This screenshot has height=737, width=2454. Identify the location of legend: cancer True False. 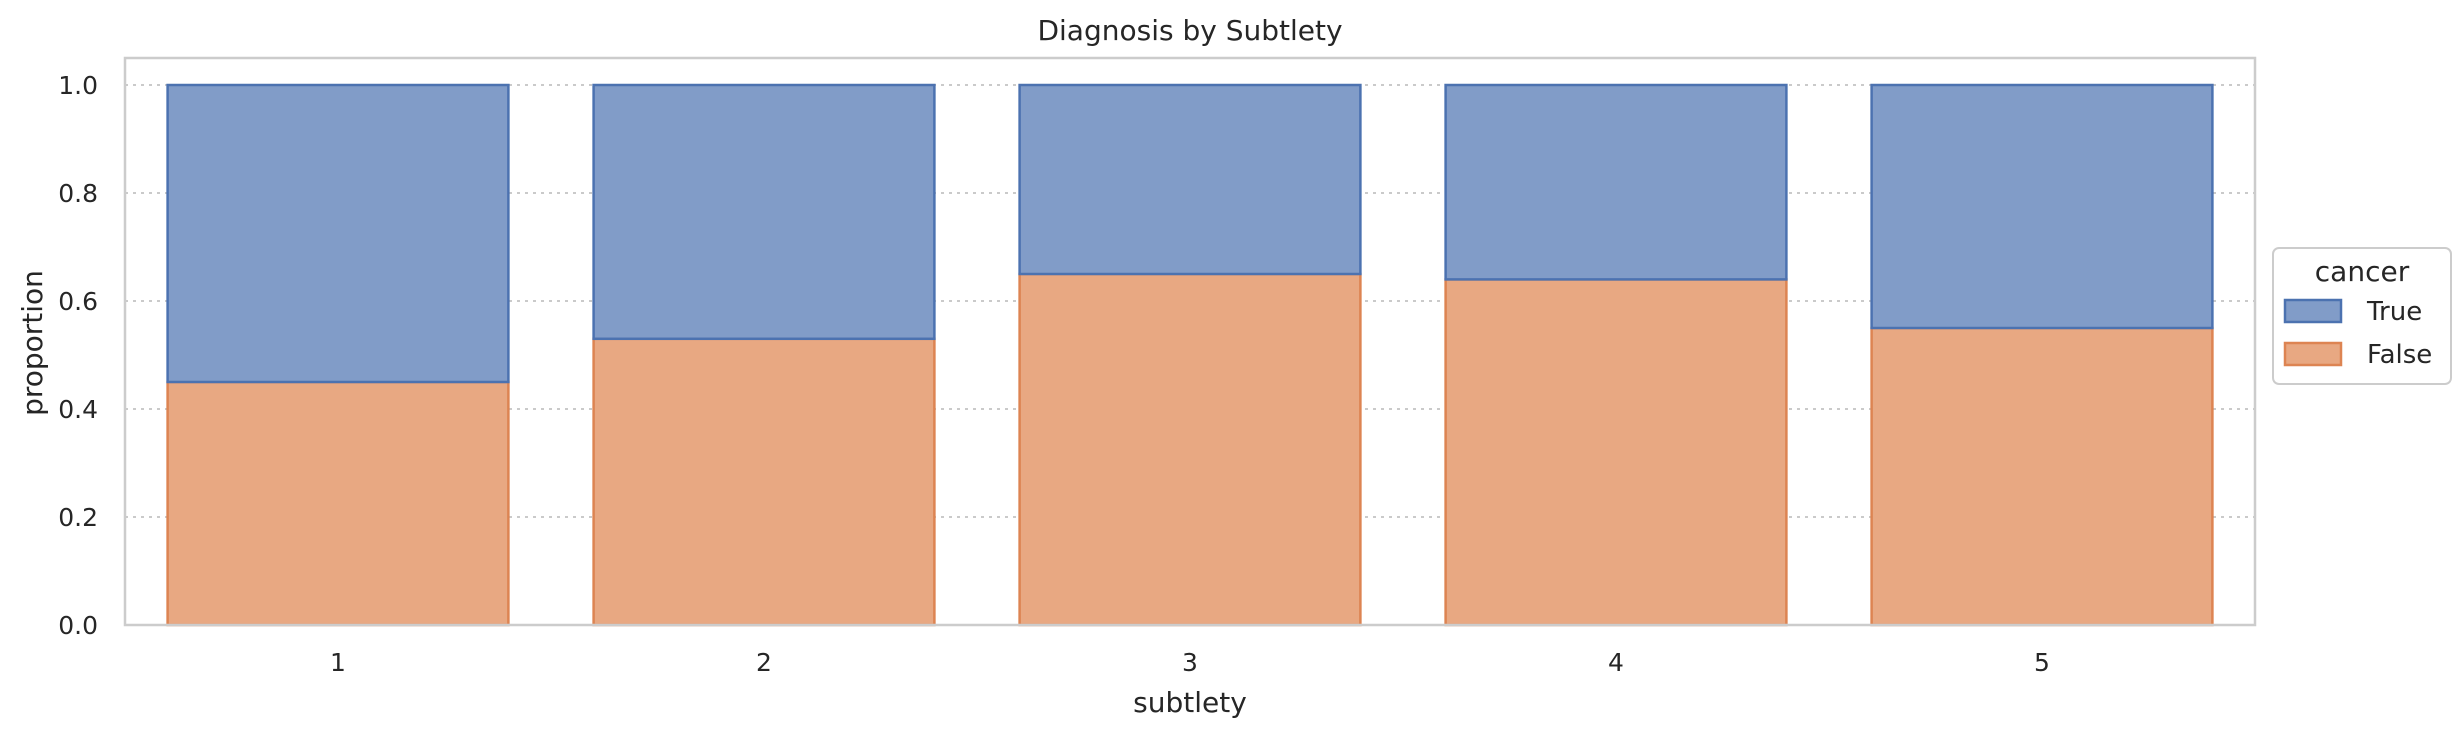
(2362, 316).